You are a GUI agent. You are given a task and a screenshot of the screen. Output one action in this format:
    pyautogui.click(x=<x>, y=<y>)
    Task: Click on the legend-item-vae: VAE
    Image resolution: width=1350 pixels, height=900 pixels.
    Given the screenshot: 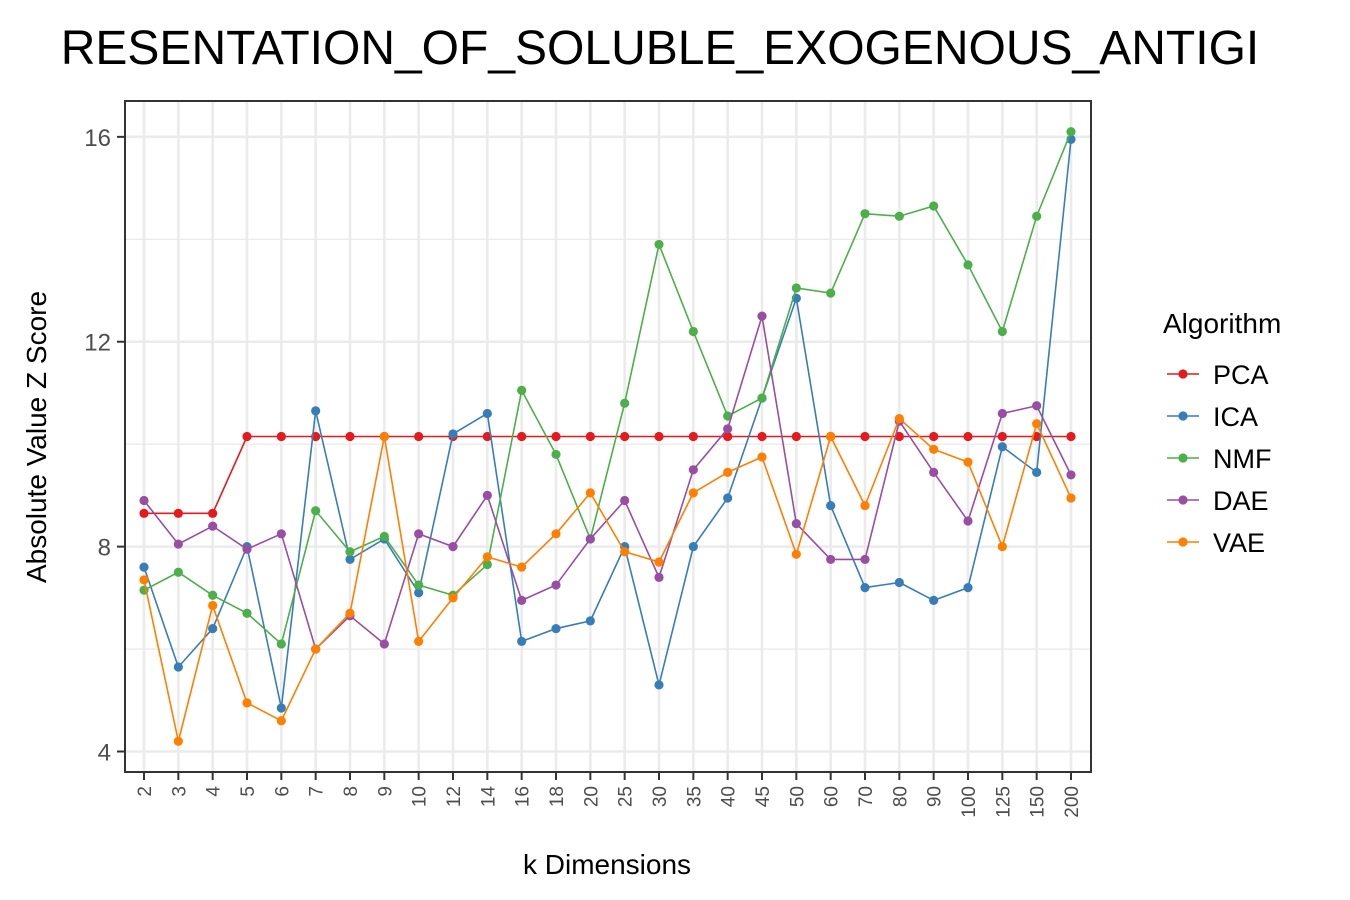 What is the action you would take?
    pyautogui.click(x=1216, y=543)
    